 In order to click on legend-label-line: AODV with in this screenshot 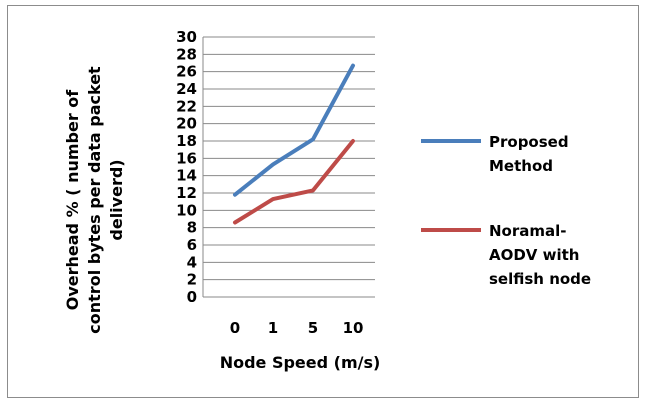, I will do `click(534, 255)`.